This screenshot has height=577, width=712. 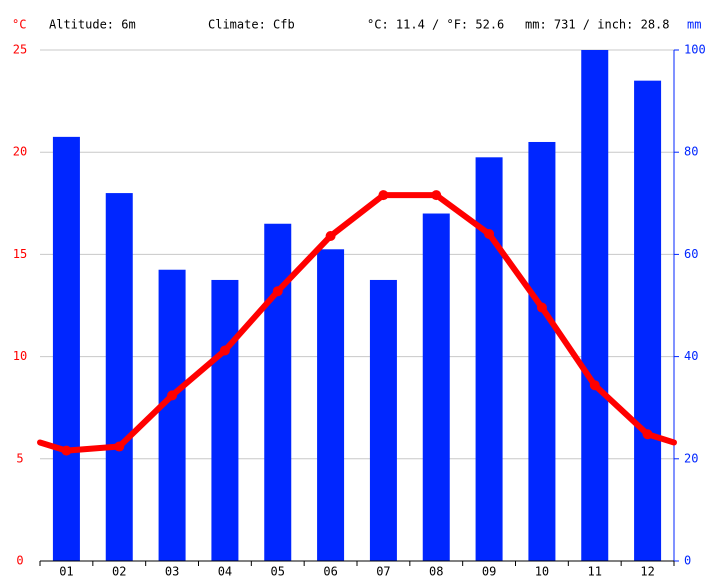 What do you see at coordinates (436, 571) in the screenshot?
I see `x-tick-label: 08` at bounding box center [436, 571].